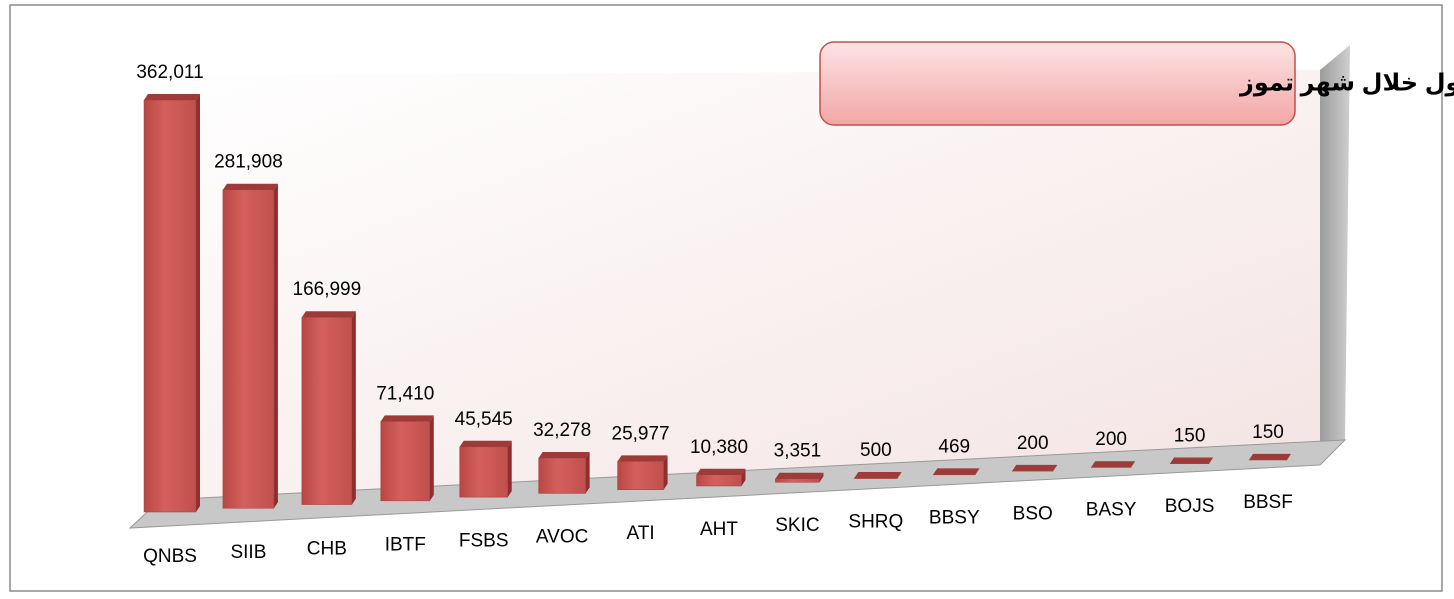 This screenshot has width=1454, height=599. What do you see at coordinates (562, 430) in the screenshot?
I see `value-label: 32,278` at bounding box center [562, 430].